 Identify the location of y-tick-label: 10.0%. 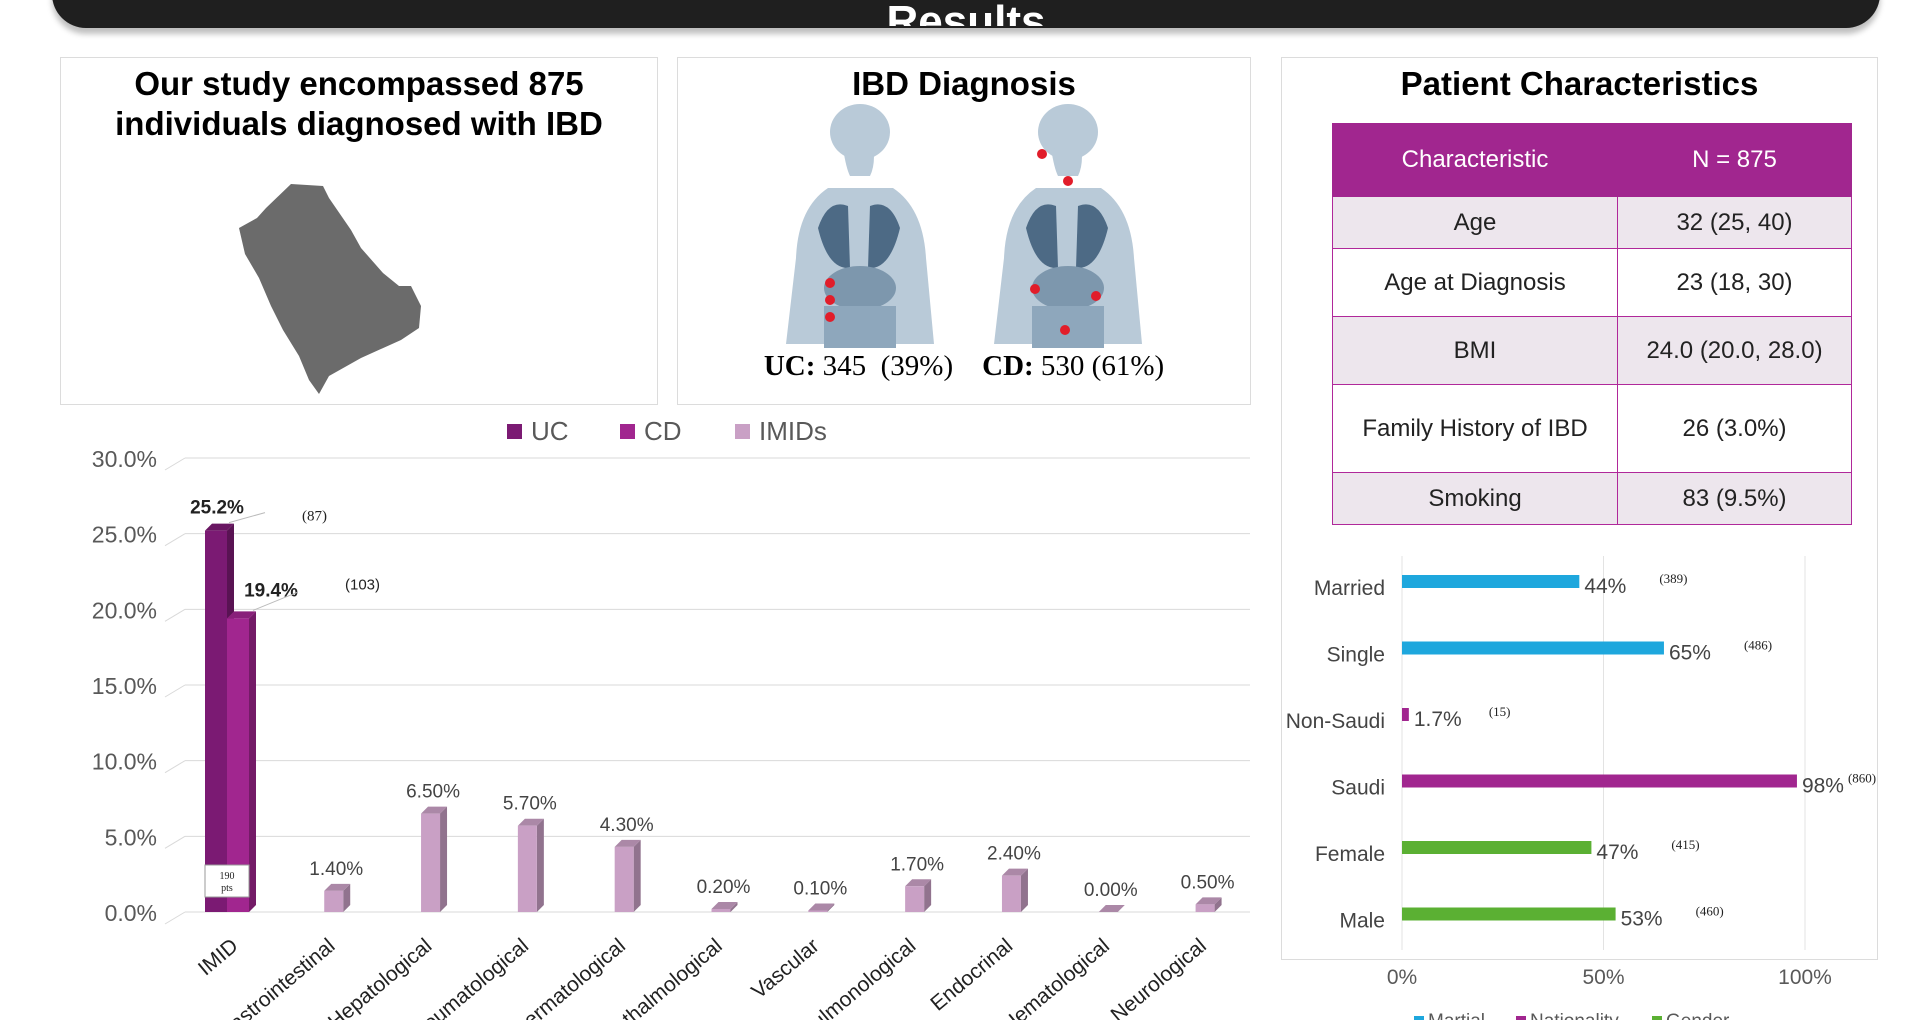
(124, 762).